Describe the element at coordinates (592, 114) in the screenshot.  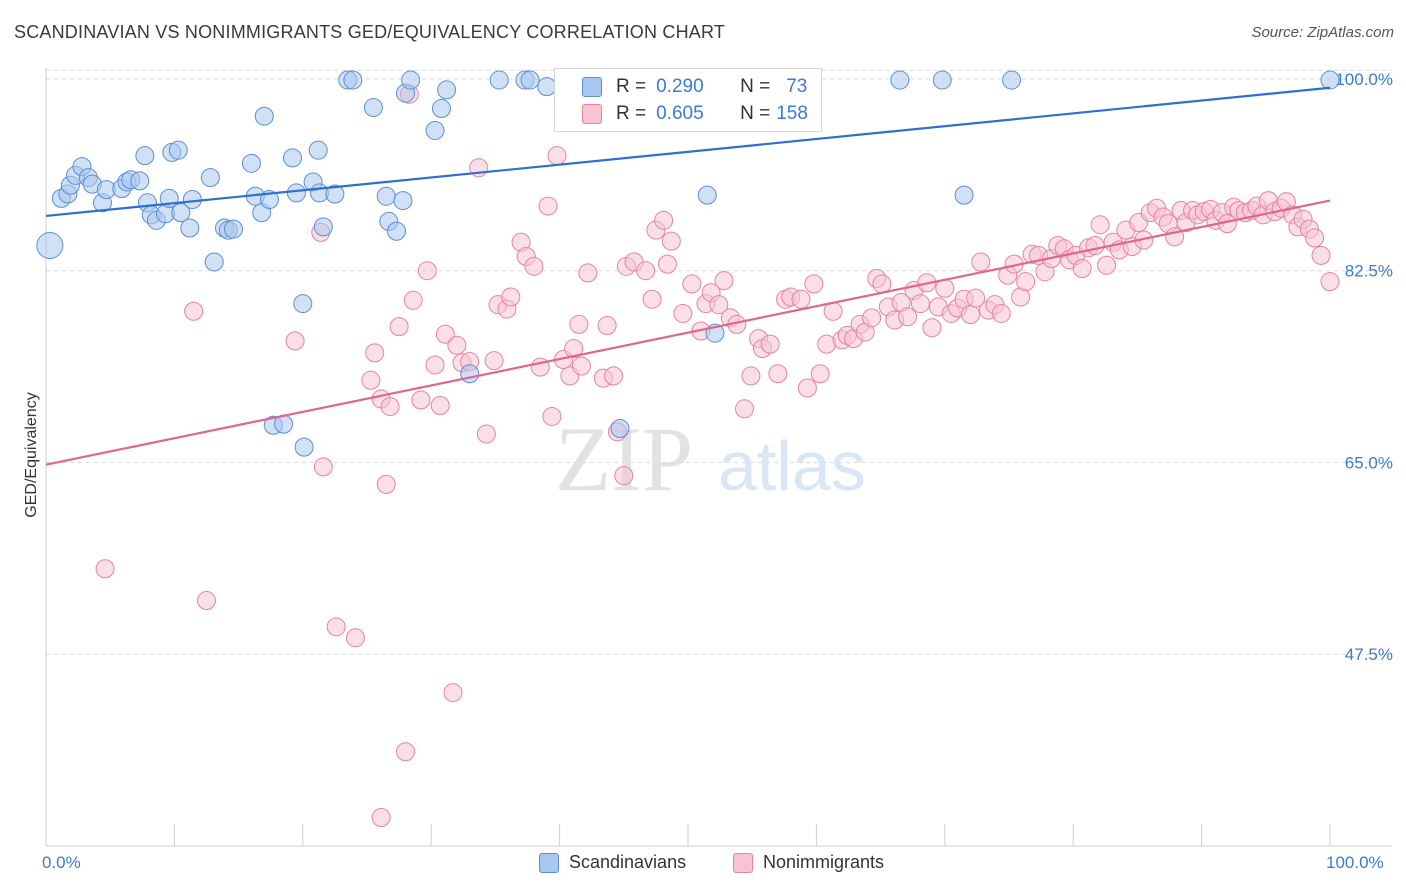
I see `legend-swatch-pink` at that location.